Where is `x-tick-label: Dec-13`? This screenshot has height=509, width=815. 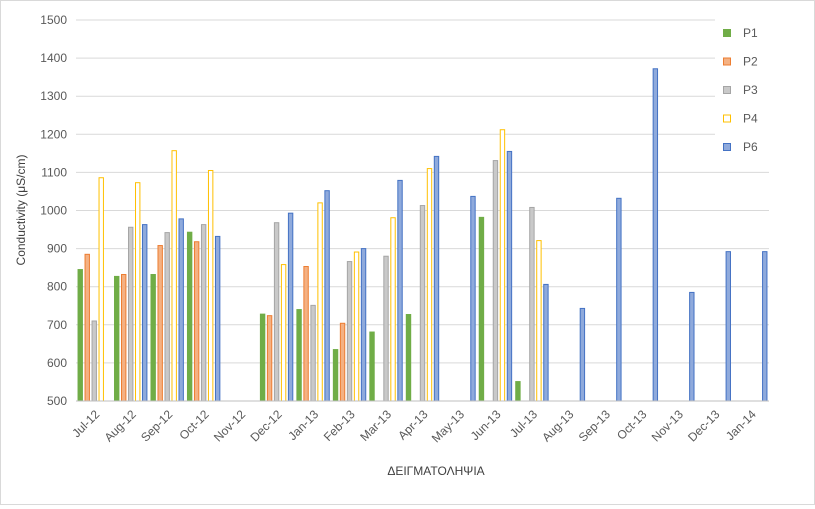
x-tick-label: Dec-13 is located at coordinates (703, 425).